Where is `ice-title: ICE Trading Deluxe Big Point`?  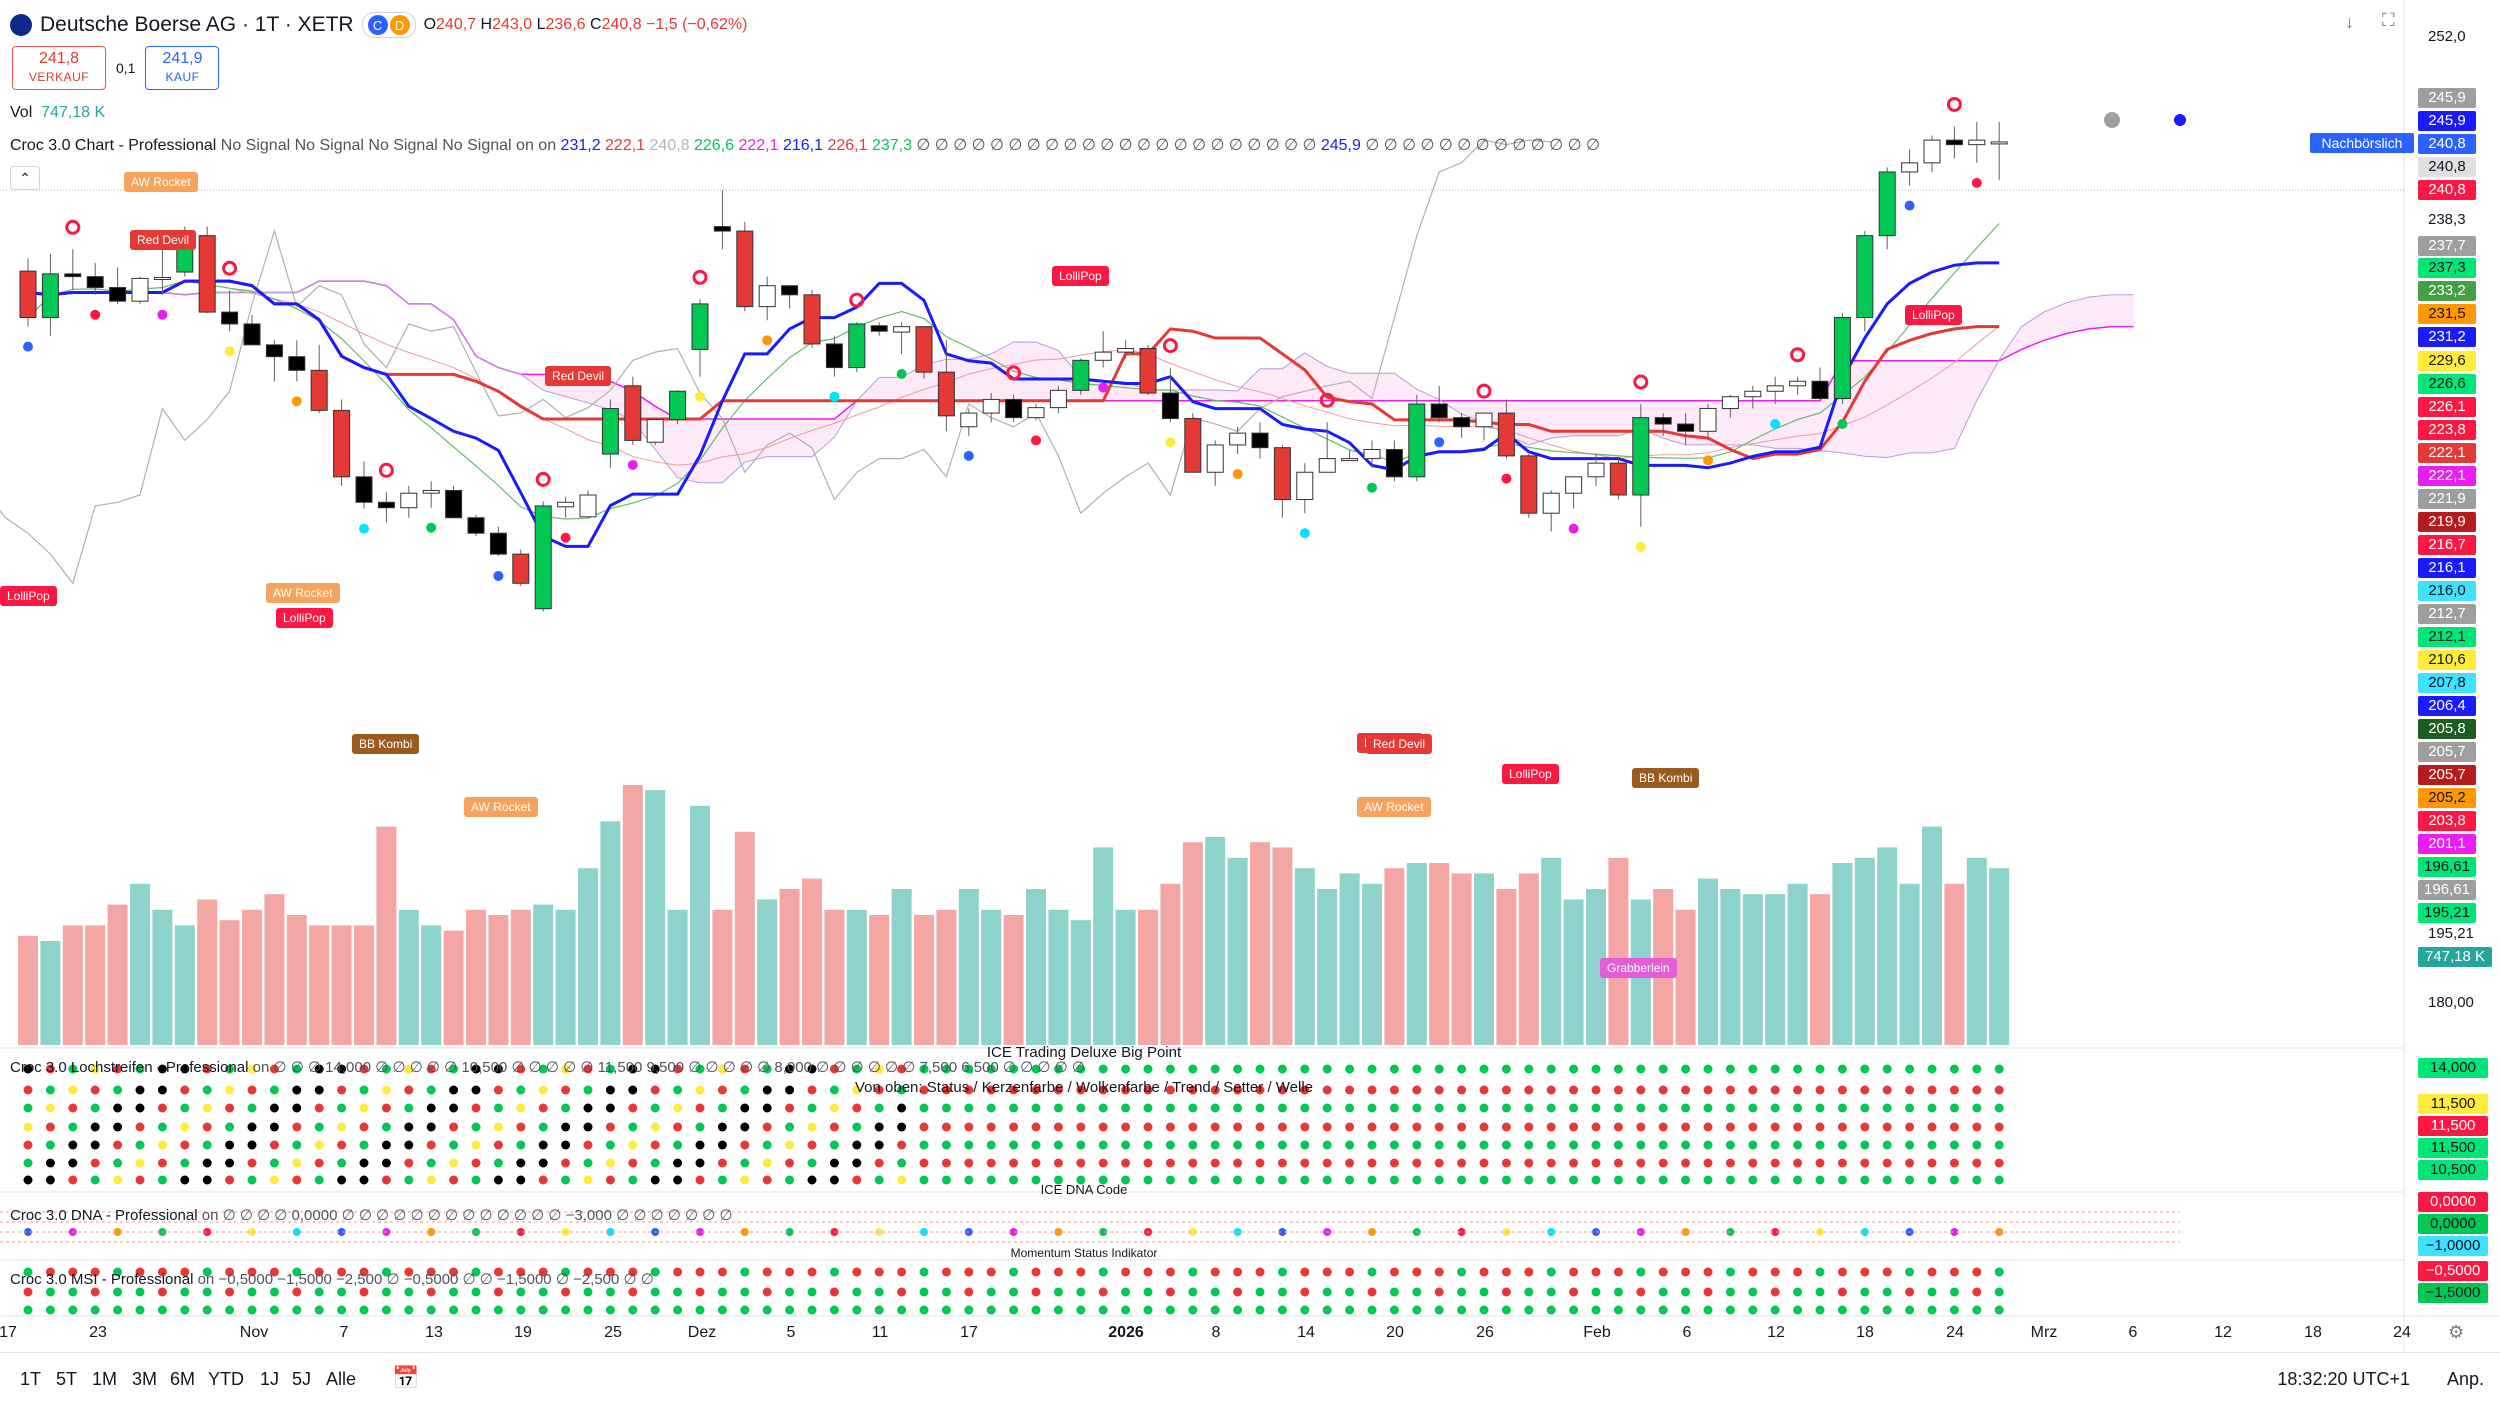 ice-title: ICE Trading Deluxe Big Point is located at coordinates (1084, 1052).